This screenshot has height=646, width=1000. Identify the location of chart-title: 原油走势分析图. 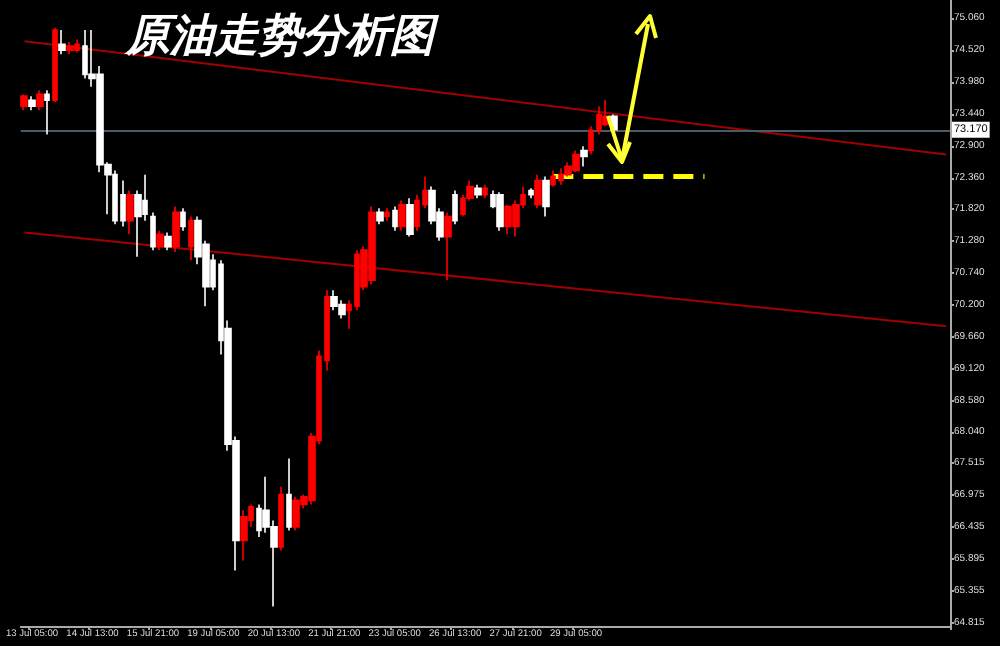
(282, 36).